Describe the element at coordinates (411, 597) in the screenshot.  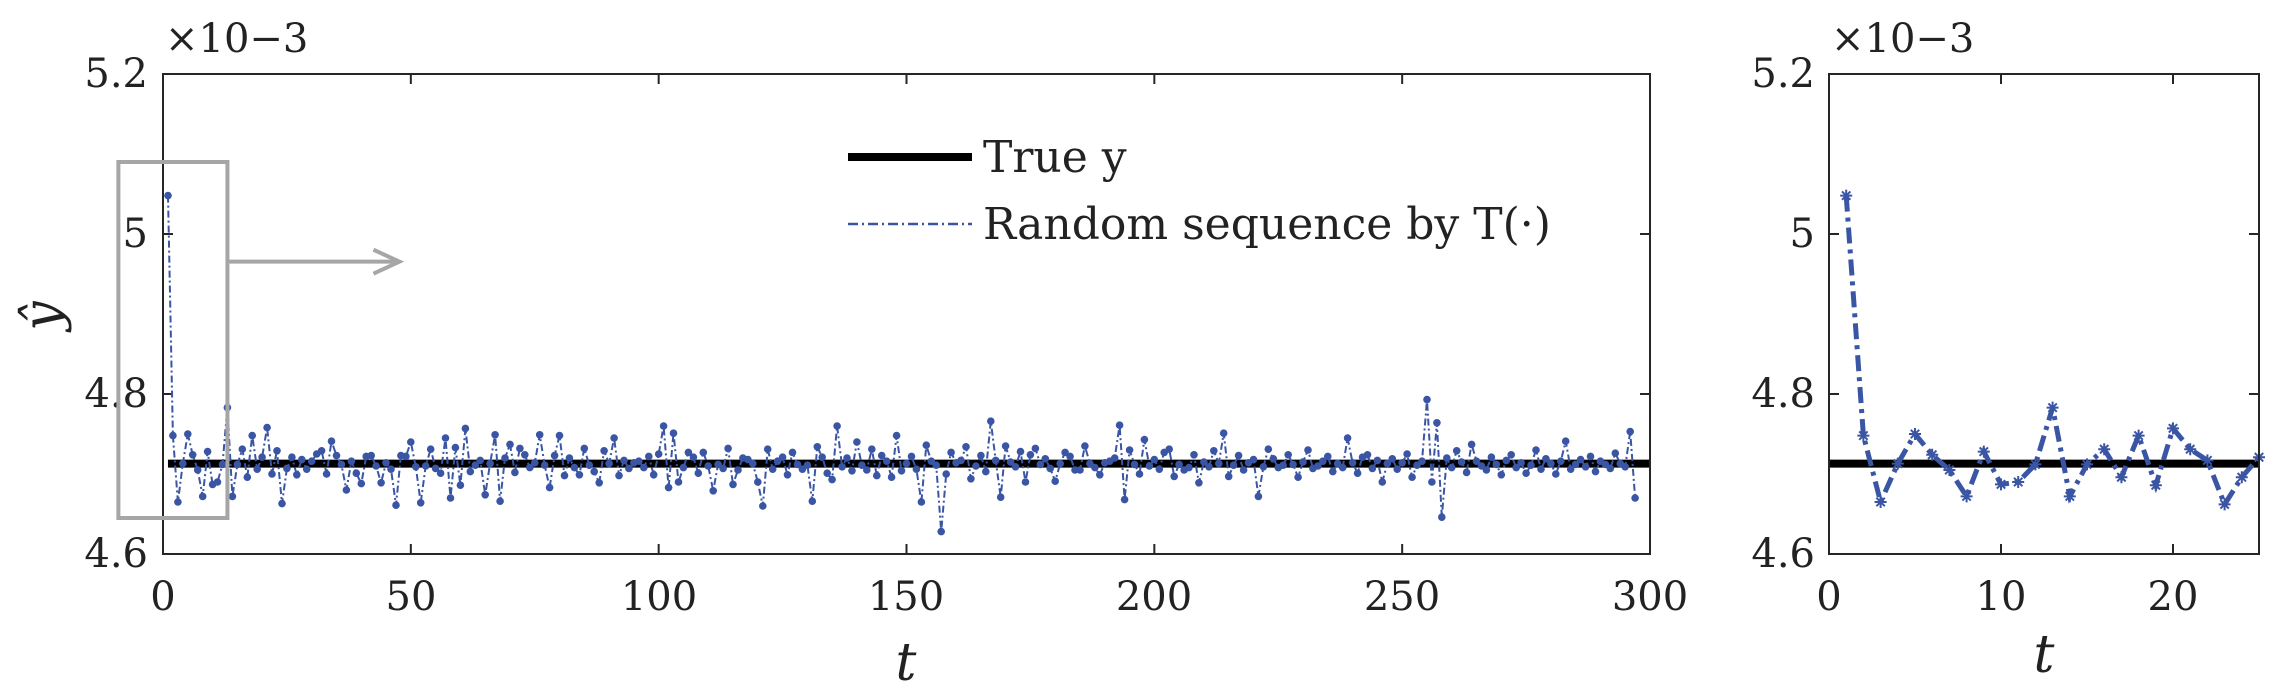
I see `left-xtick-label: 50` at that location.